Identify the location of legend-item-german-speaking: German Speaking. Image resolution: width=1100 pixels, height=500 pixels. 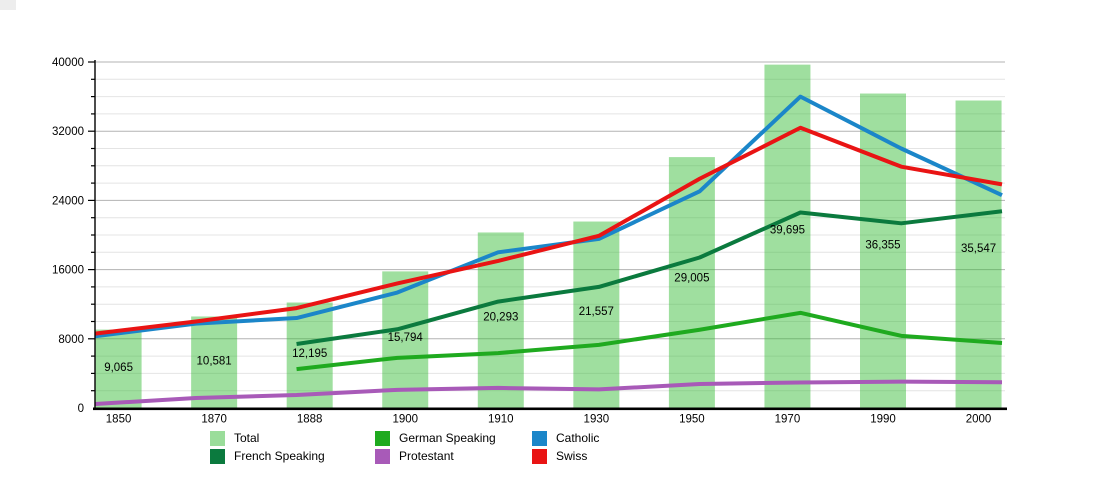
(435, 438).